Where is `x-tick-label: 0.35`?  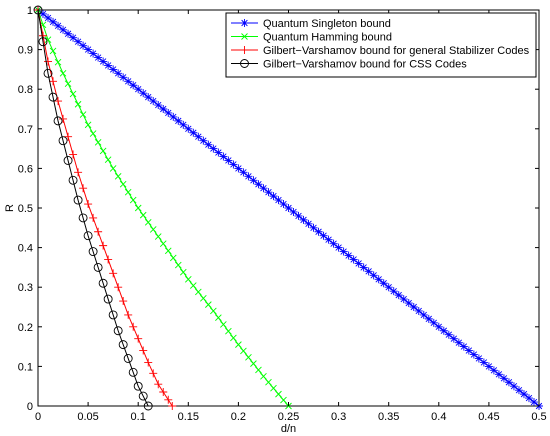
x-tick-label: 0.35 is located at coordinates (388, 417).